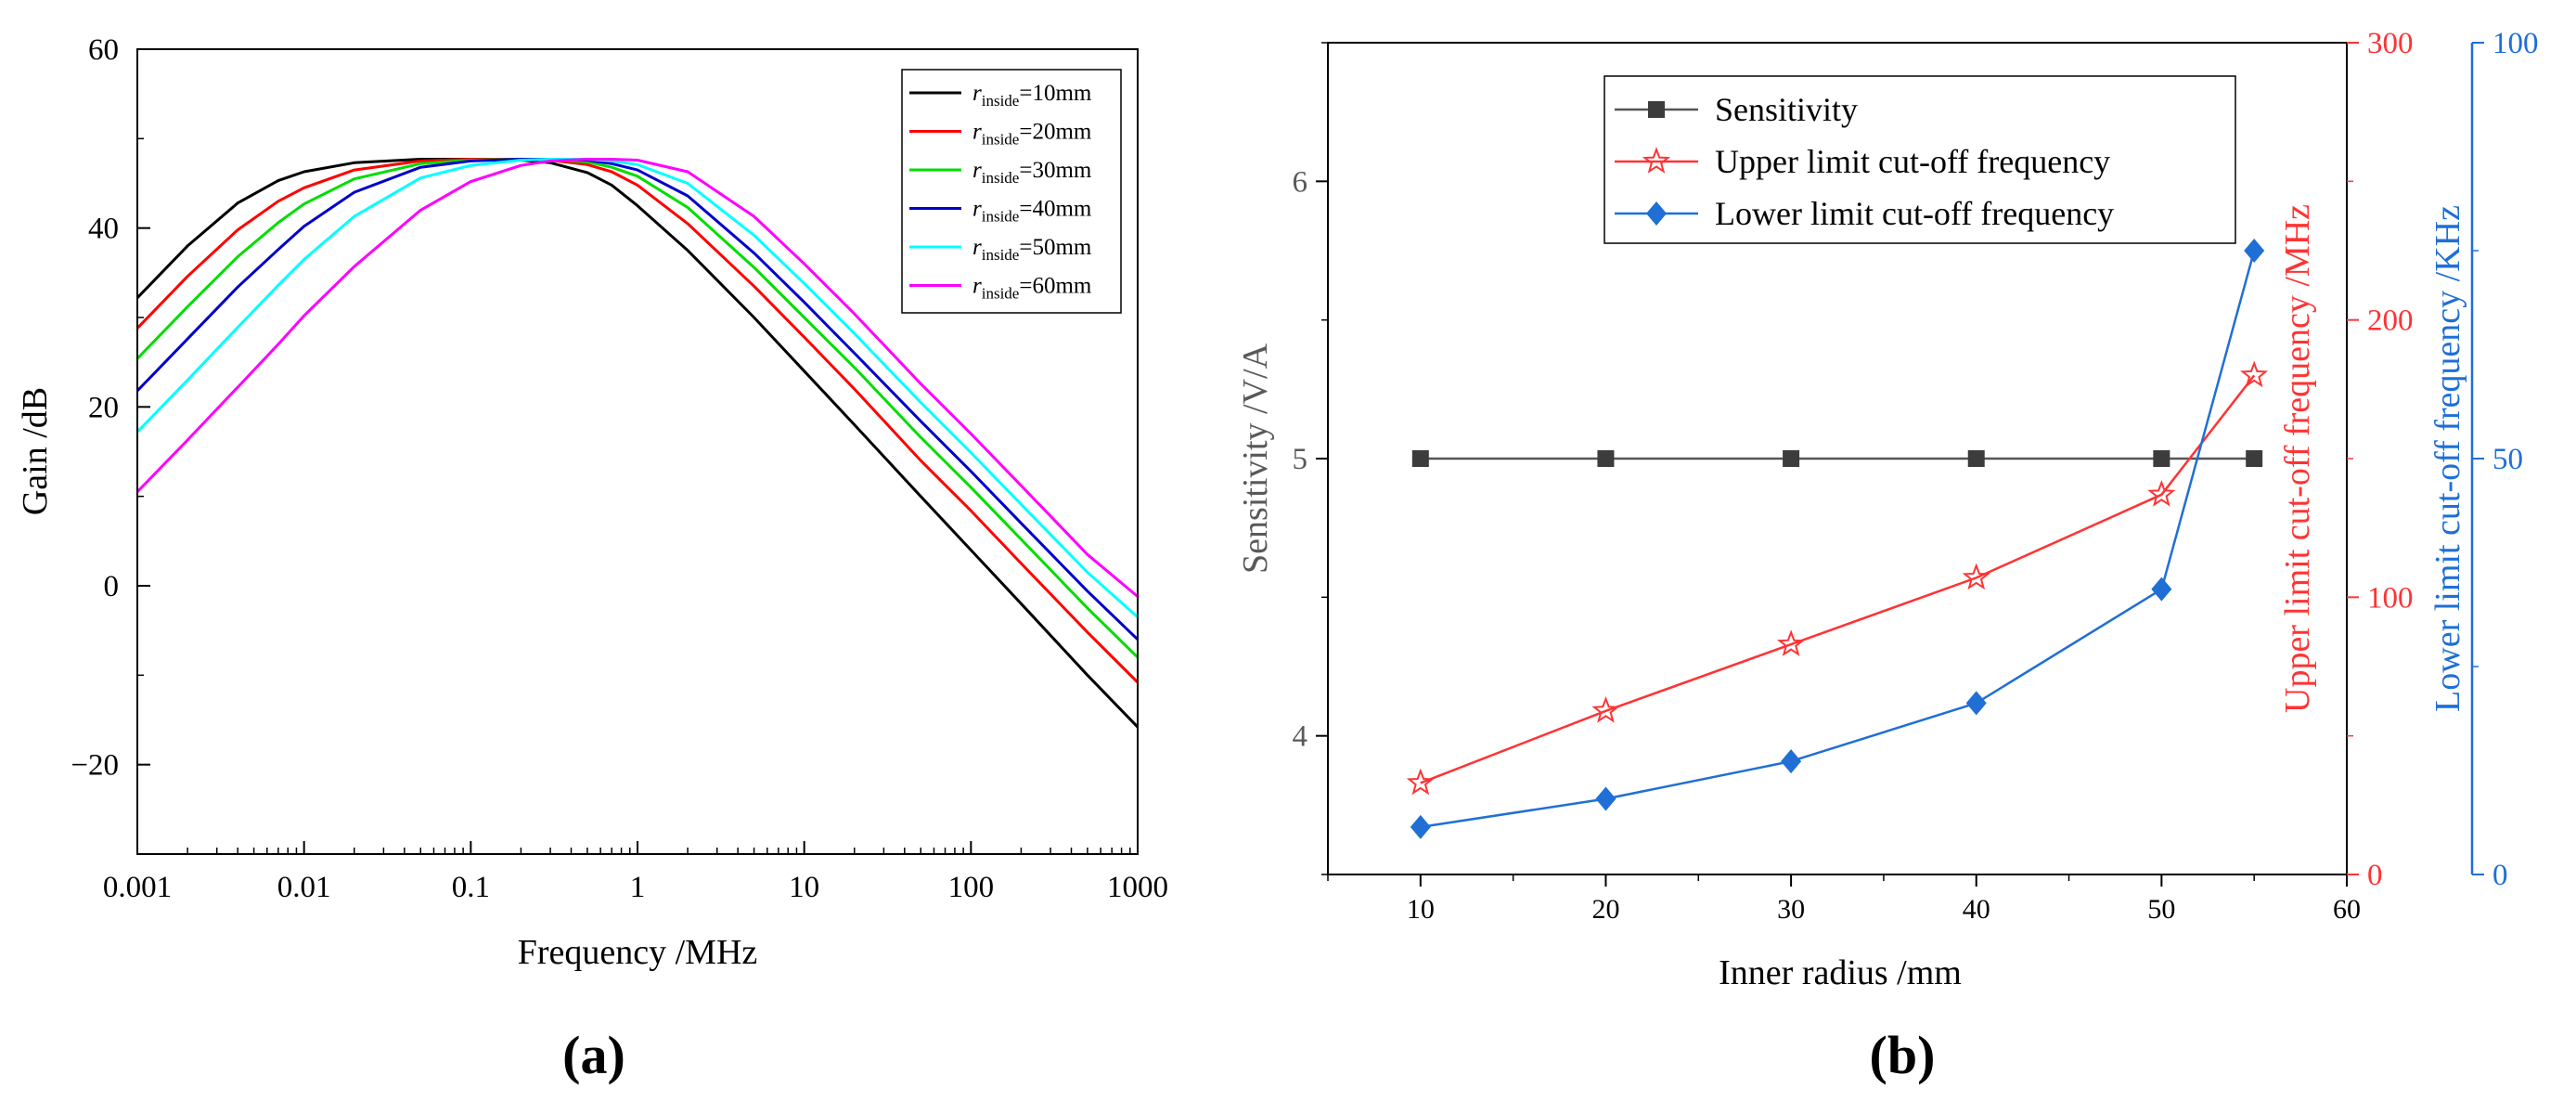 The image size is (2576, 1101). Describe the element at coordinates (2507, 459) in the screenshot. I see `panel-b-right2-tick-label: 50` at that location.